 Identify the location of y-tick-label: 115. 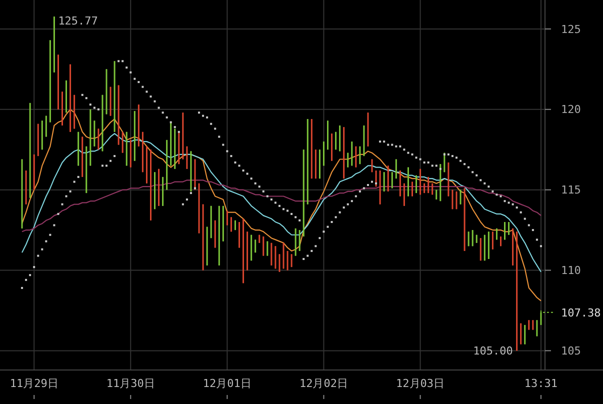
(571, 190).